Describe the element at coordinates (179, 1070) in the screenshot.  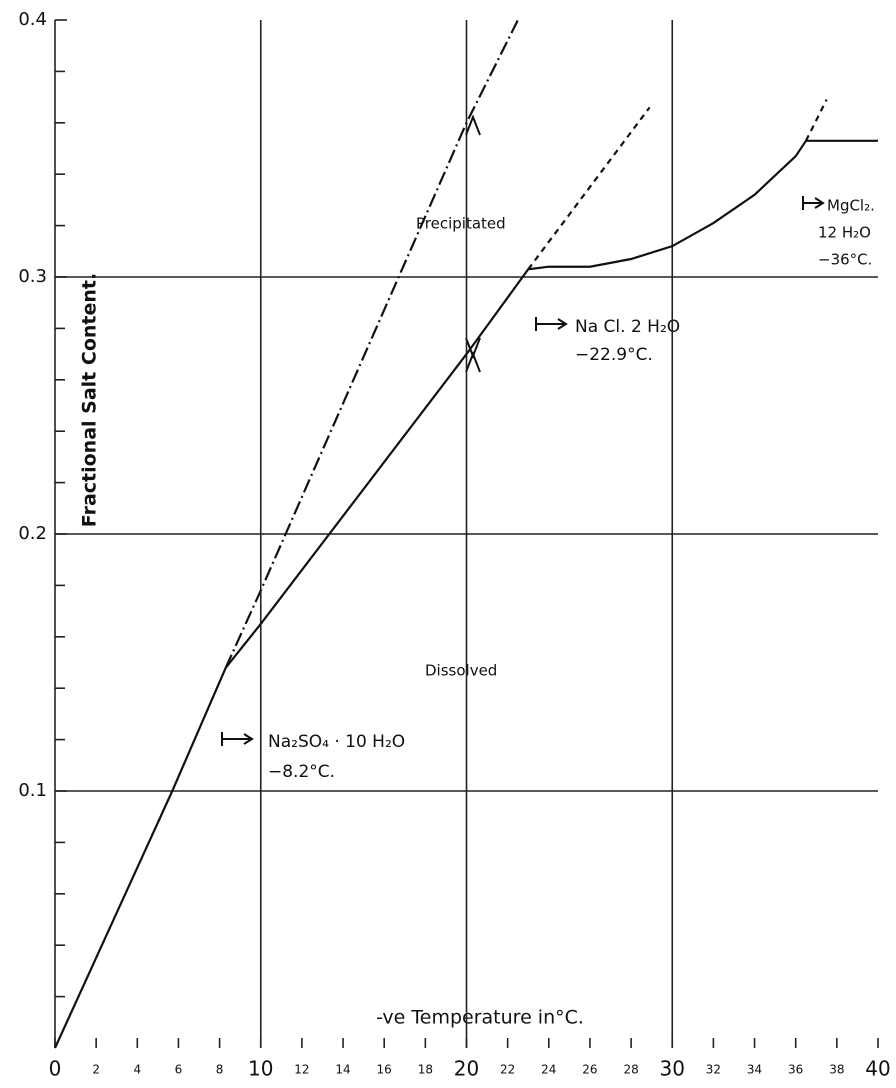
I see `x-tick-label: 6` at that location.